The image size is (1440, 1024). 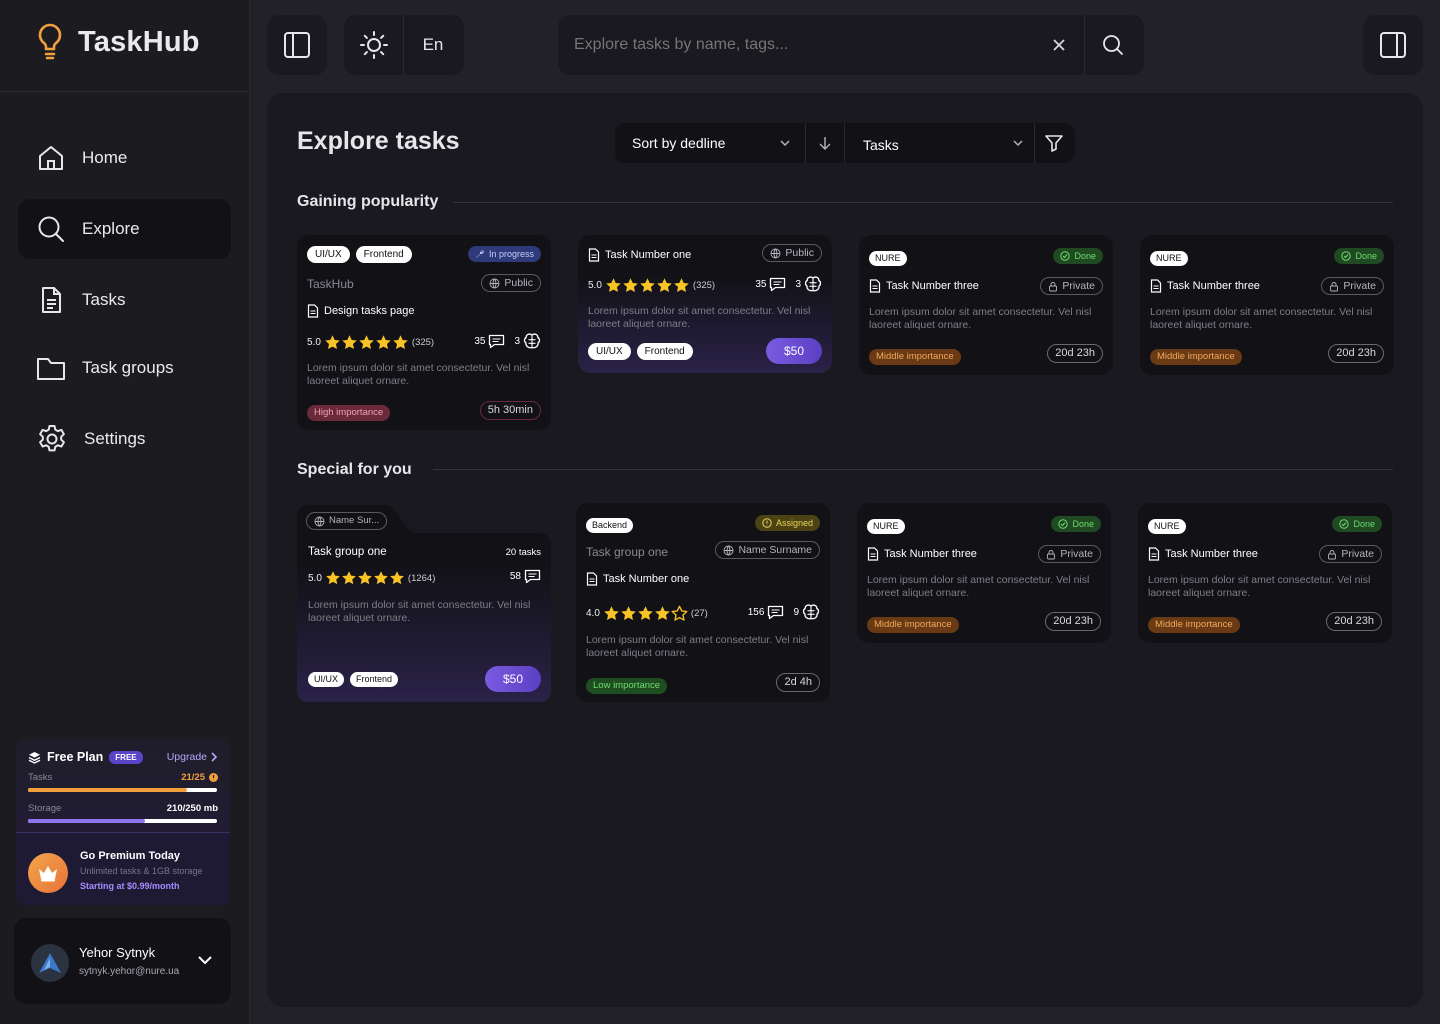 I want to click on status-label: Done, so click(x=1085, y=256).